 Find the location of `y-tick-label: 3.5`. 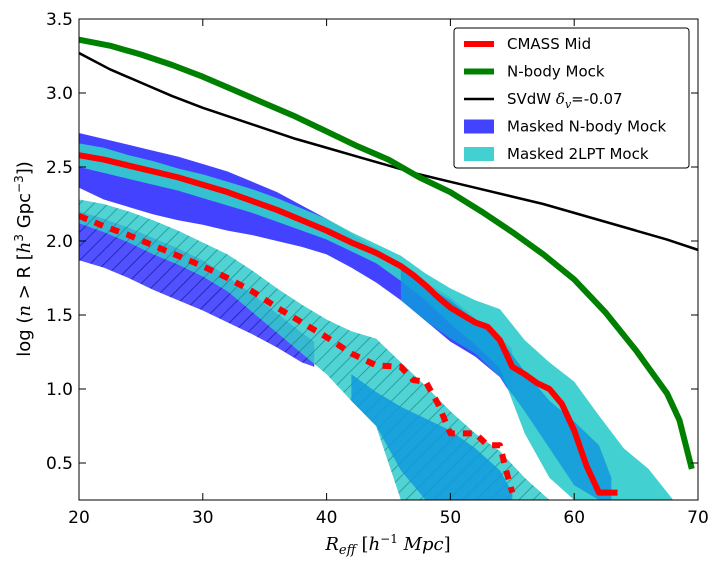

y-tick-label: 3.5 is located at coordinates (59, 20).